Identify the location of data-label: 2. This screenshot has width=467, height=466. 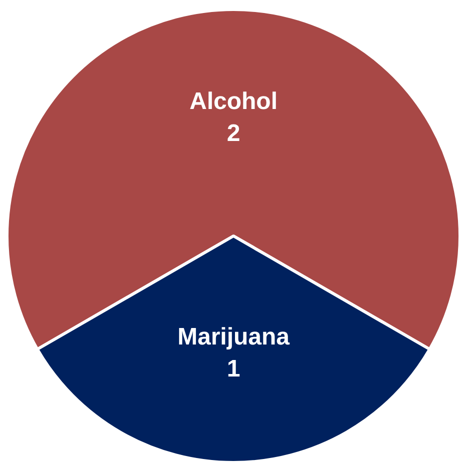
(233, 133).